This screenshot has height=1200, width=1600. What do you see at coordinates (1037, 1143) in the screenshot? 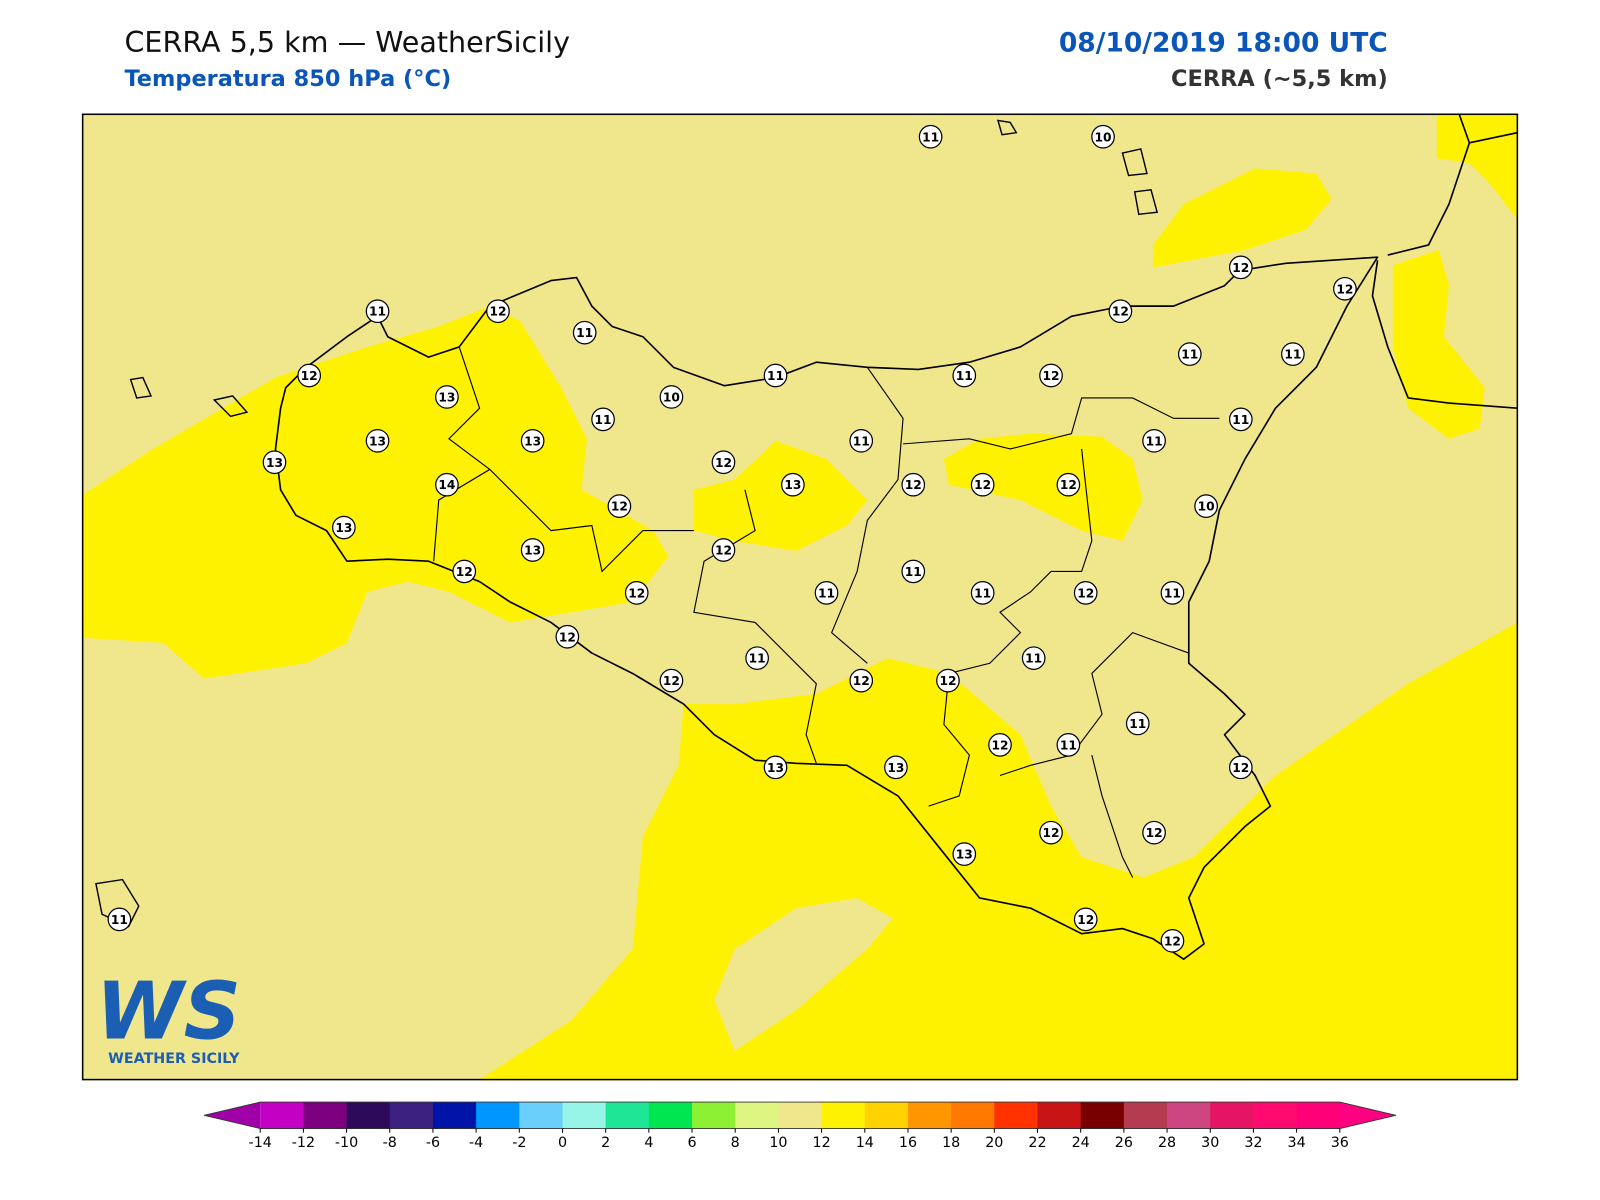
I see `colorbar-tick-label: 22` at bounding box center [1037, 1143].